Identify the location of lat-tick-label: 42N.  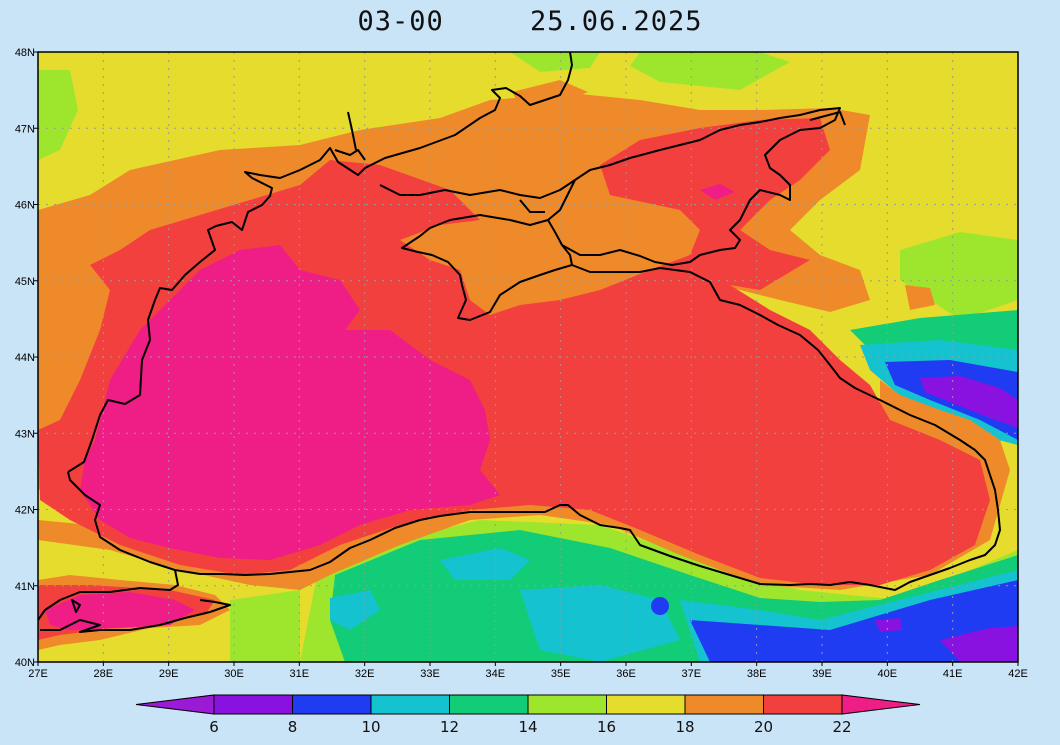
(25, 511).